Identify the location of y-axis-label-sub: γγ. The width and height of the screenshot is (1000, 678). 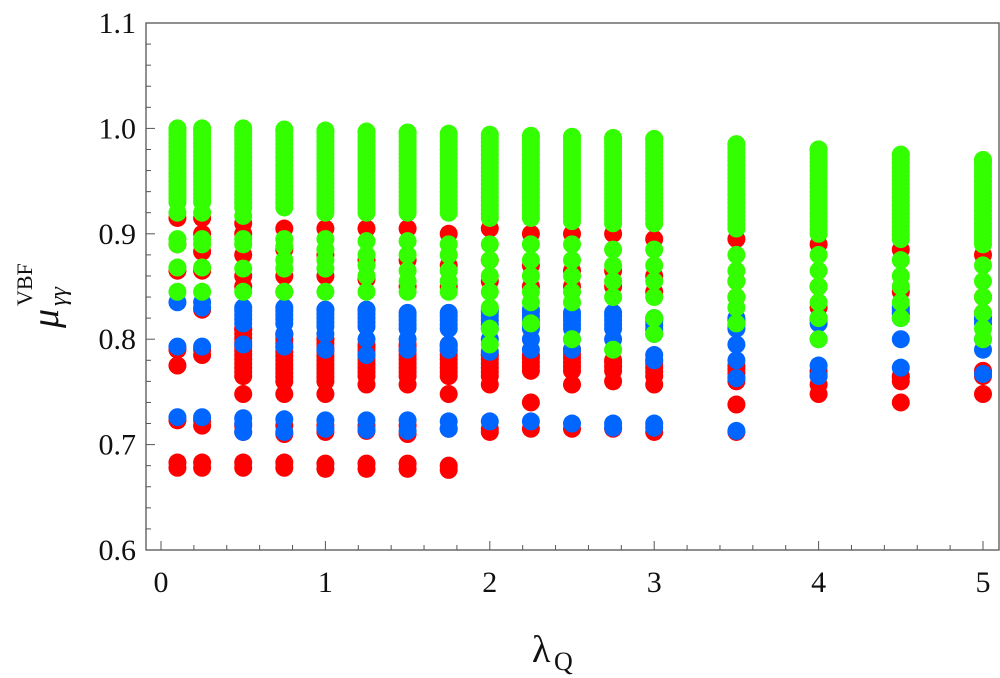
(59, 296).